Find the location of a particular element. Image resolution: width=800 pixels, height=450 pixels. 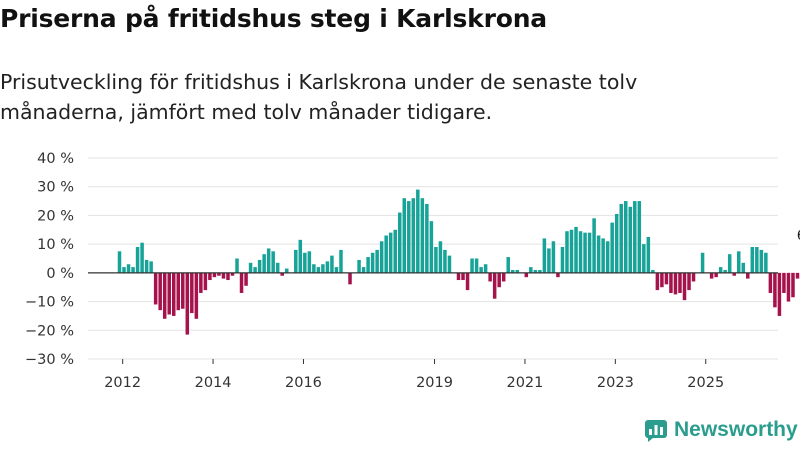

newsworthy-logo: Newsworthy is located at coordinates (721, 430).